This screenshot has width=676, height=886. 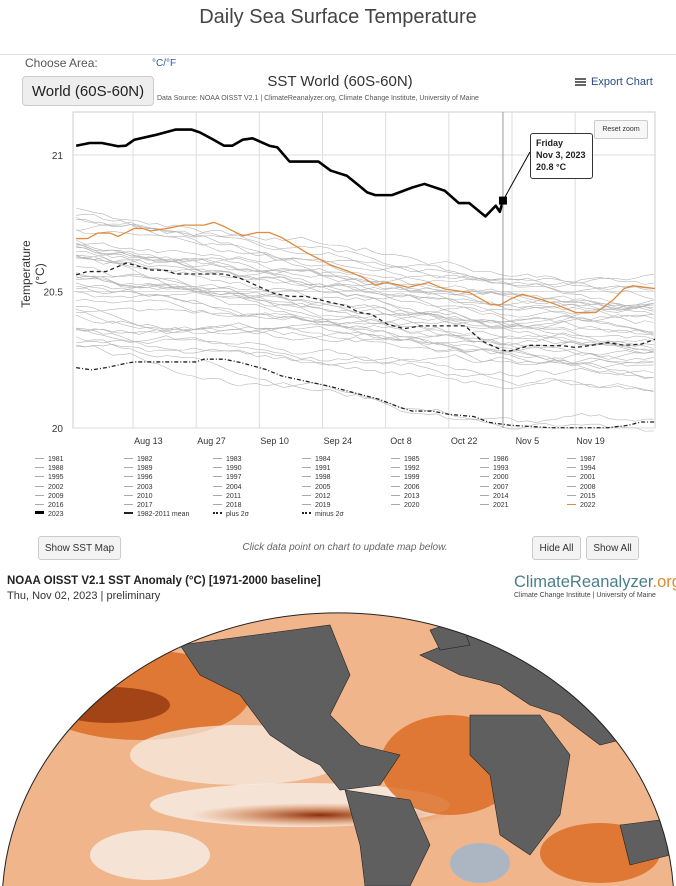 What do you see at coordinates (401, 441) in the screenshot?
I see `x-tick-label: Oct 8` at bounding box center [401, 441].